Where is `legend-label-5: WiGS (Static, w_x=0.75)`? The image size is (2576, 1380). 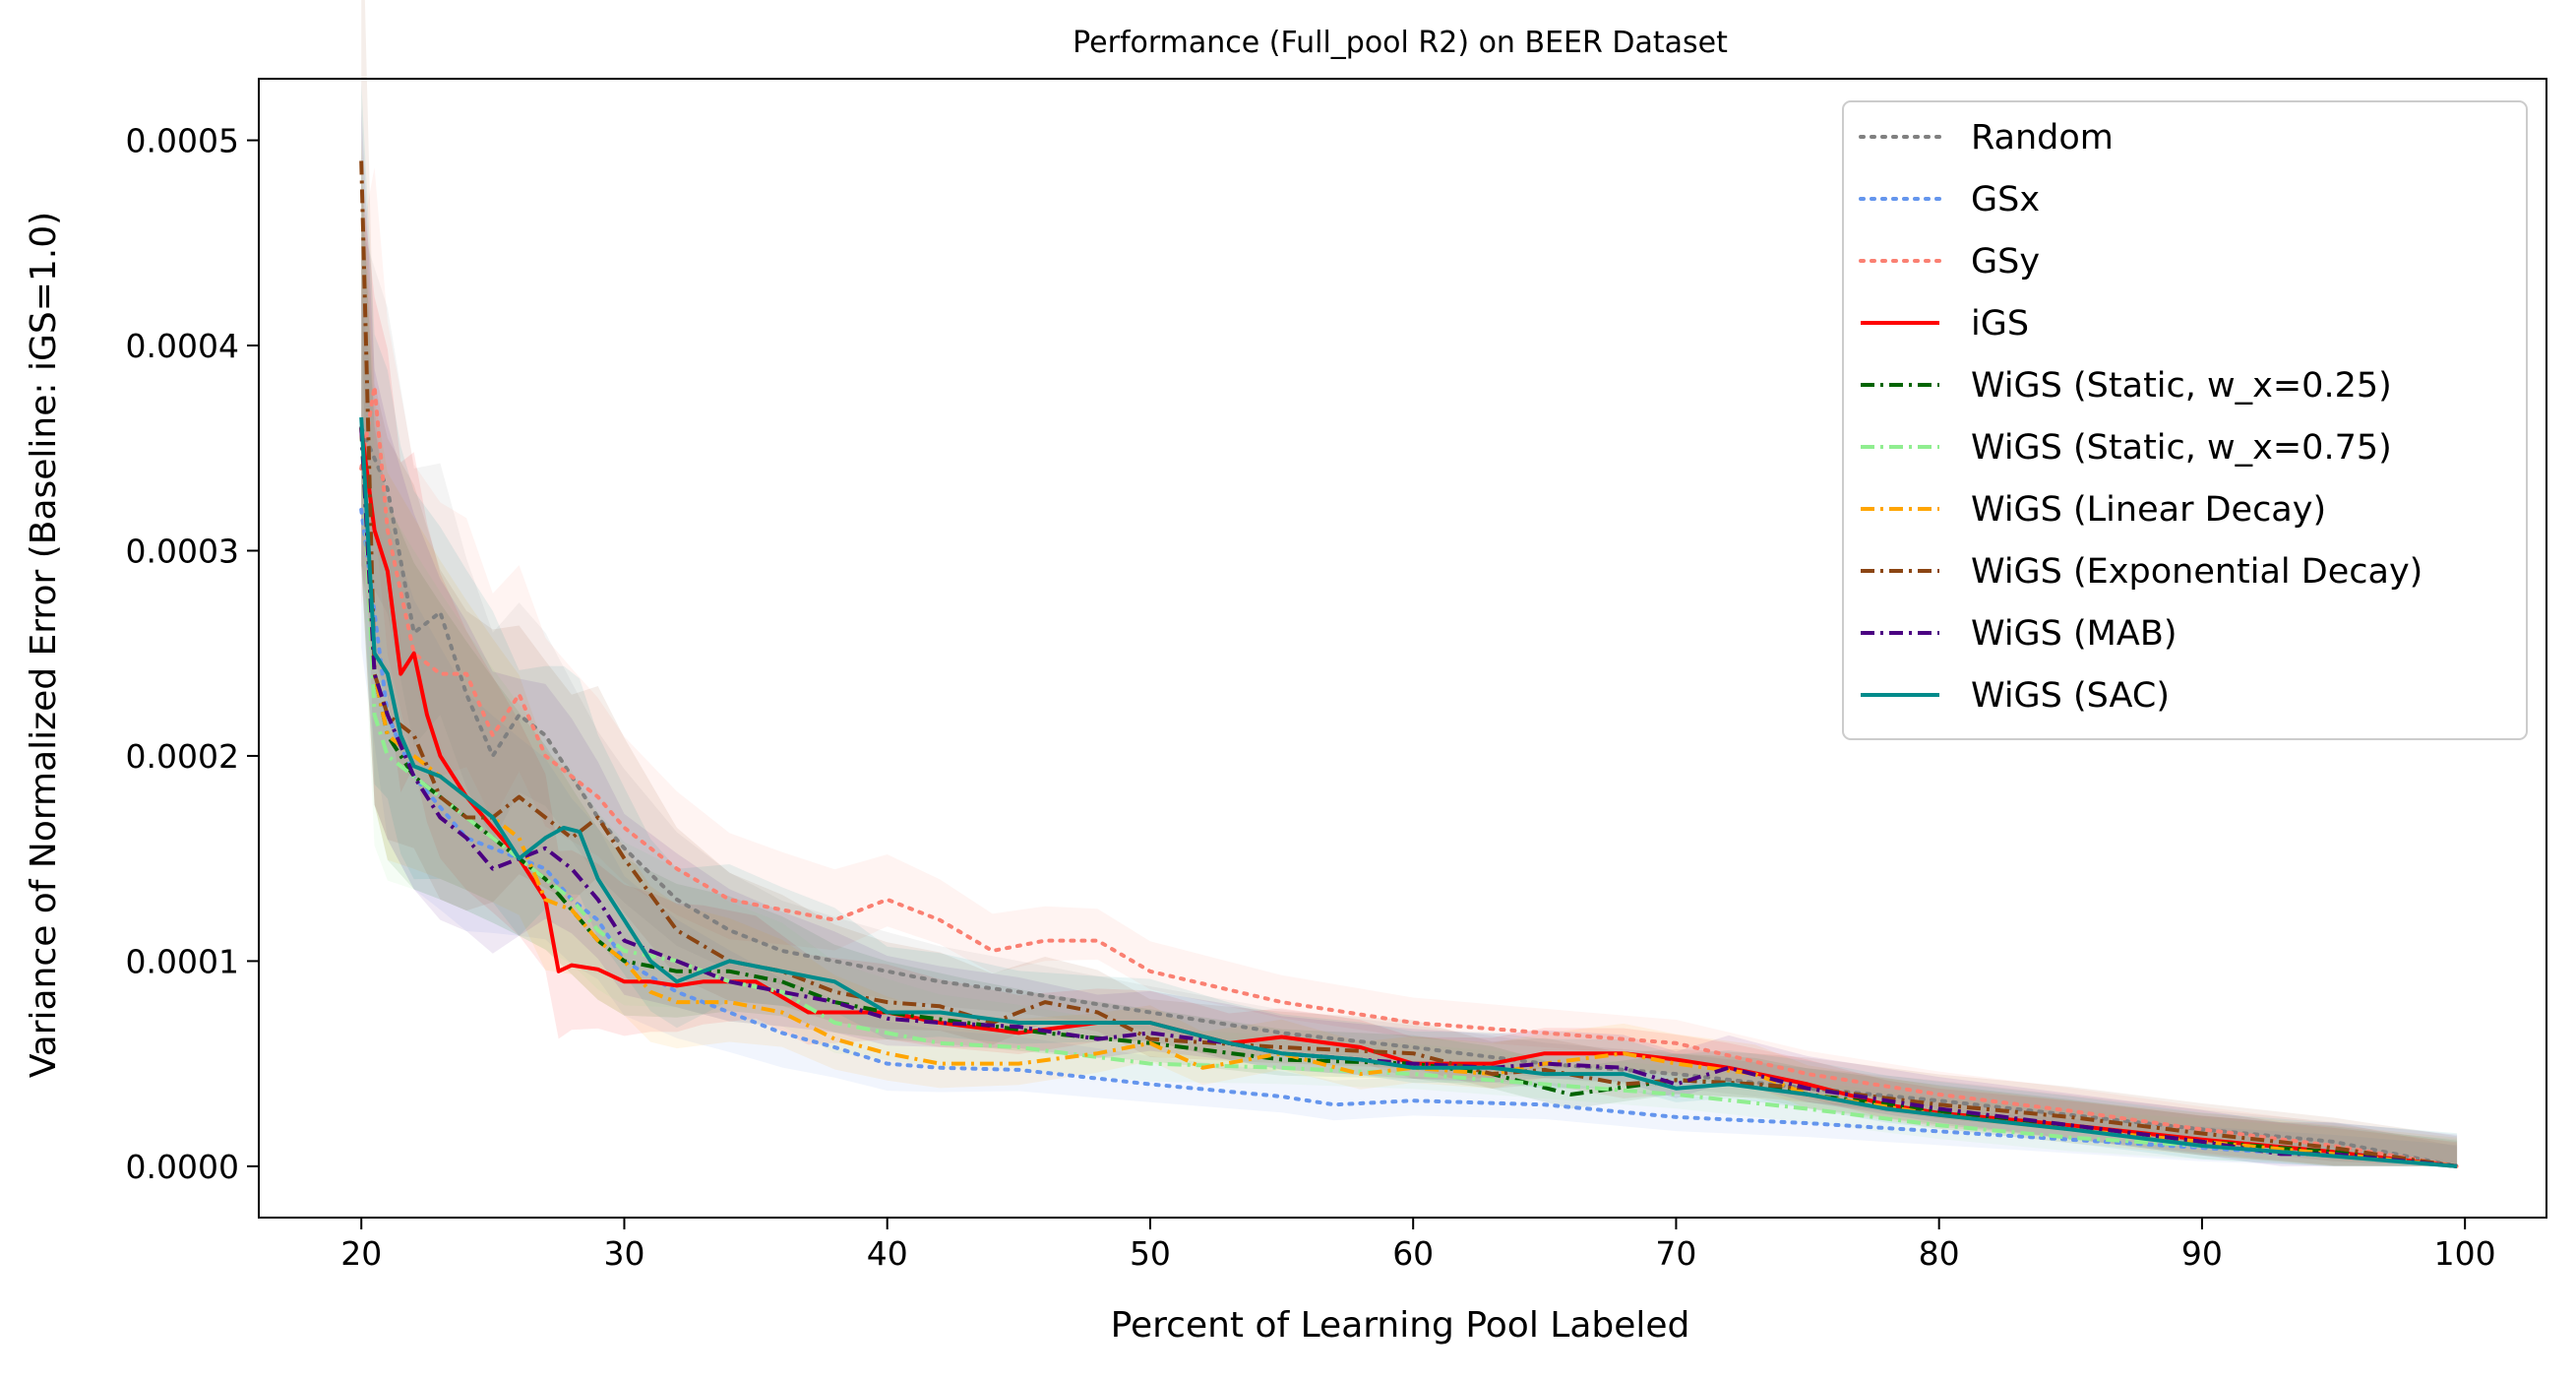
legend-label-5: WiGS (Static, w_x=0.75) is located at coordinates (2181, 448).